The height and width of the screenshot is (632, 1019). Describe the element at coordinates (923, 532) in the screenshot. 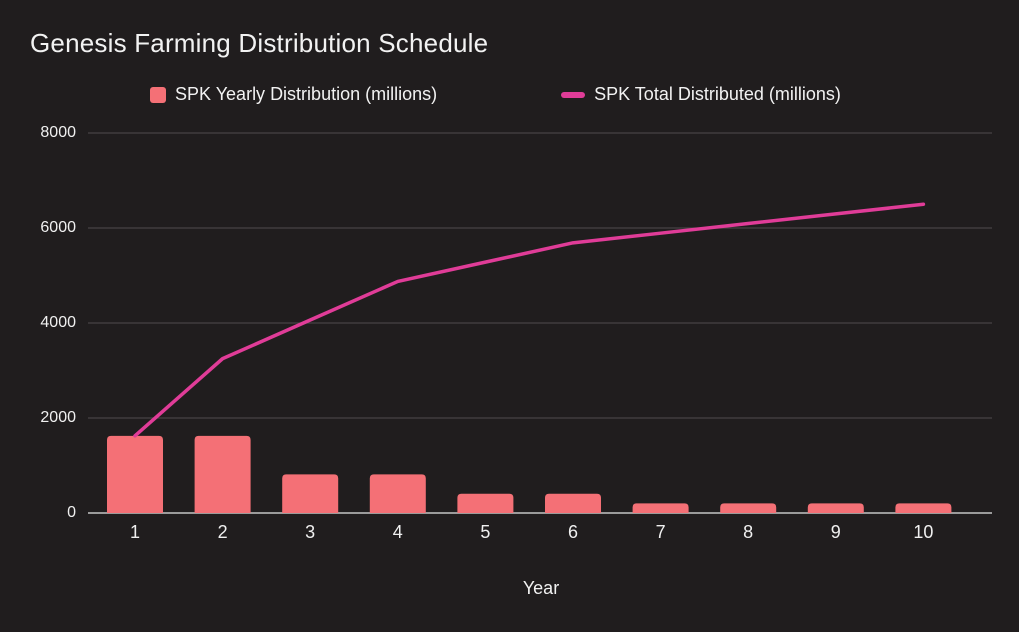

I see `x-tick-label: 10` at that location.